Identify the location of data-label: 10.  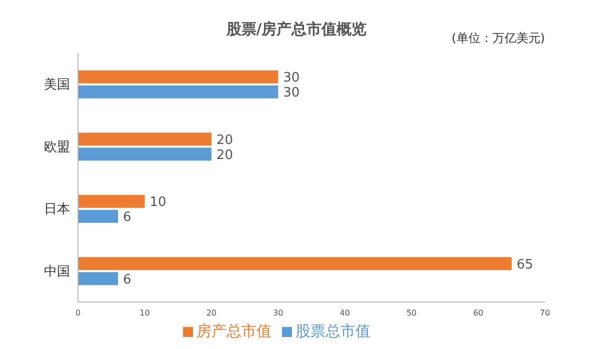
(158, 202).